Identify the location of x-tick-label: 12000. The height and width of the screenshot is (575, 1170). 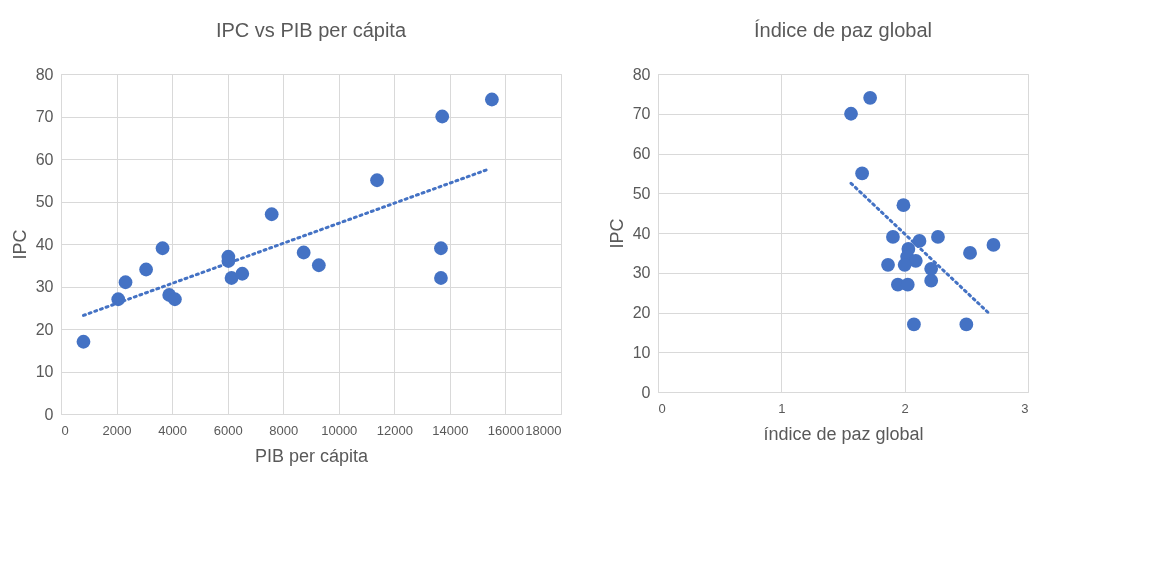
(394, 430).